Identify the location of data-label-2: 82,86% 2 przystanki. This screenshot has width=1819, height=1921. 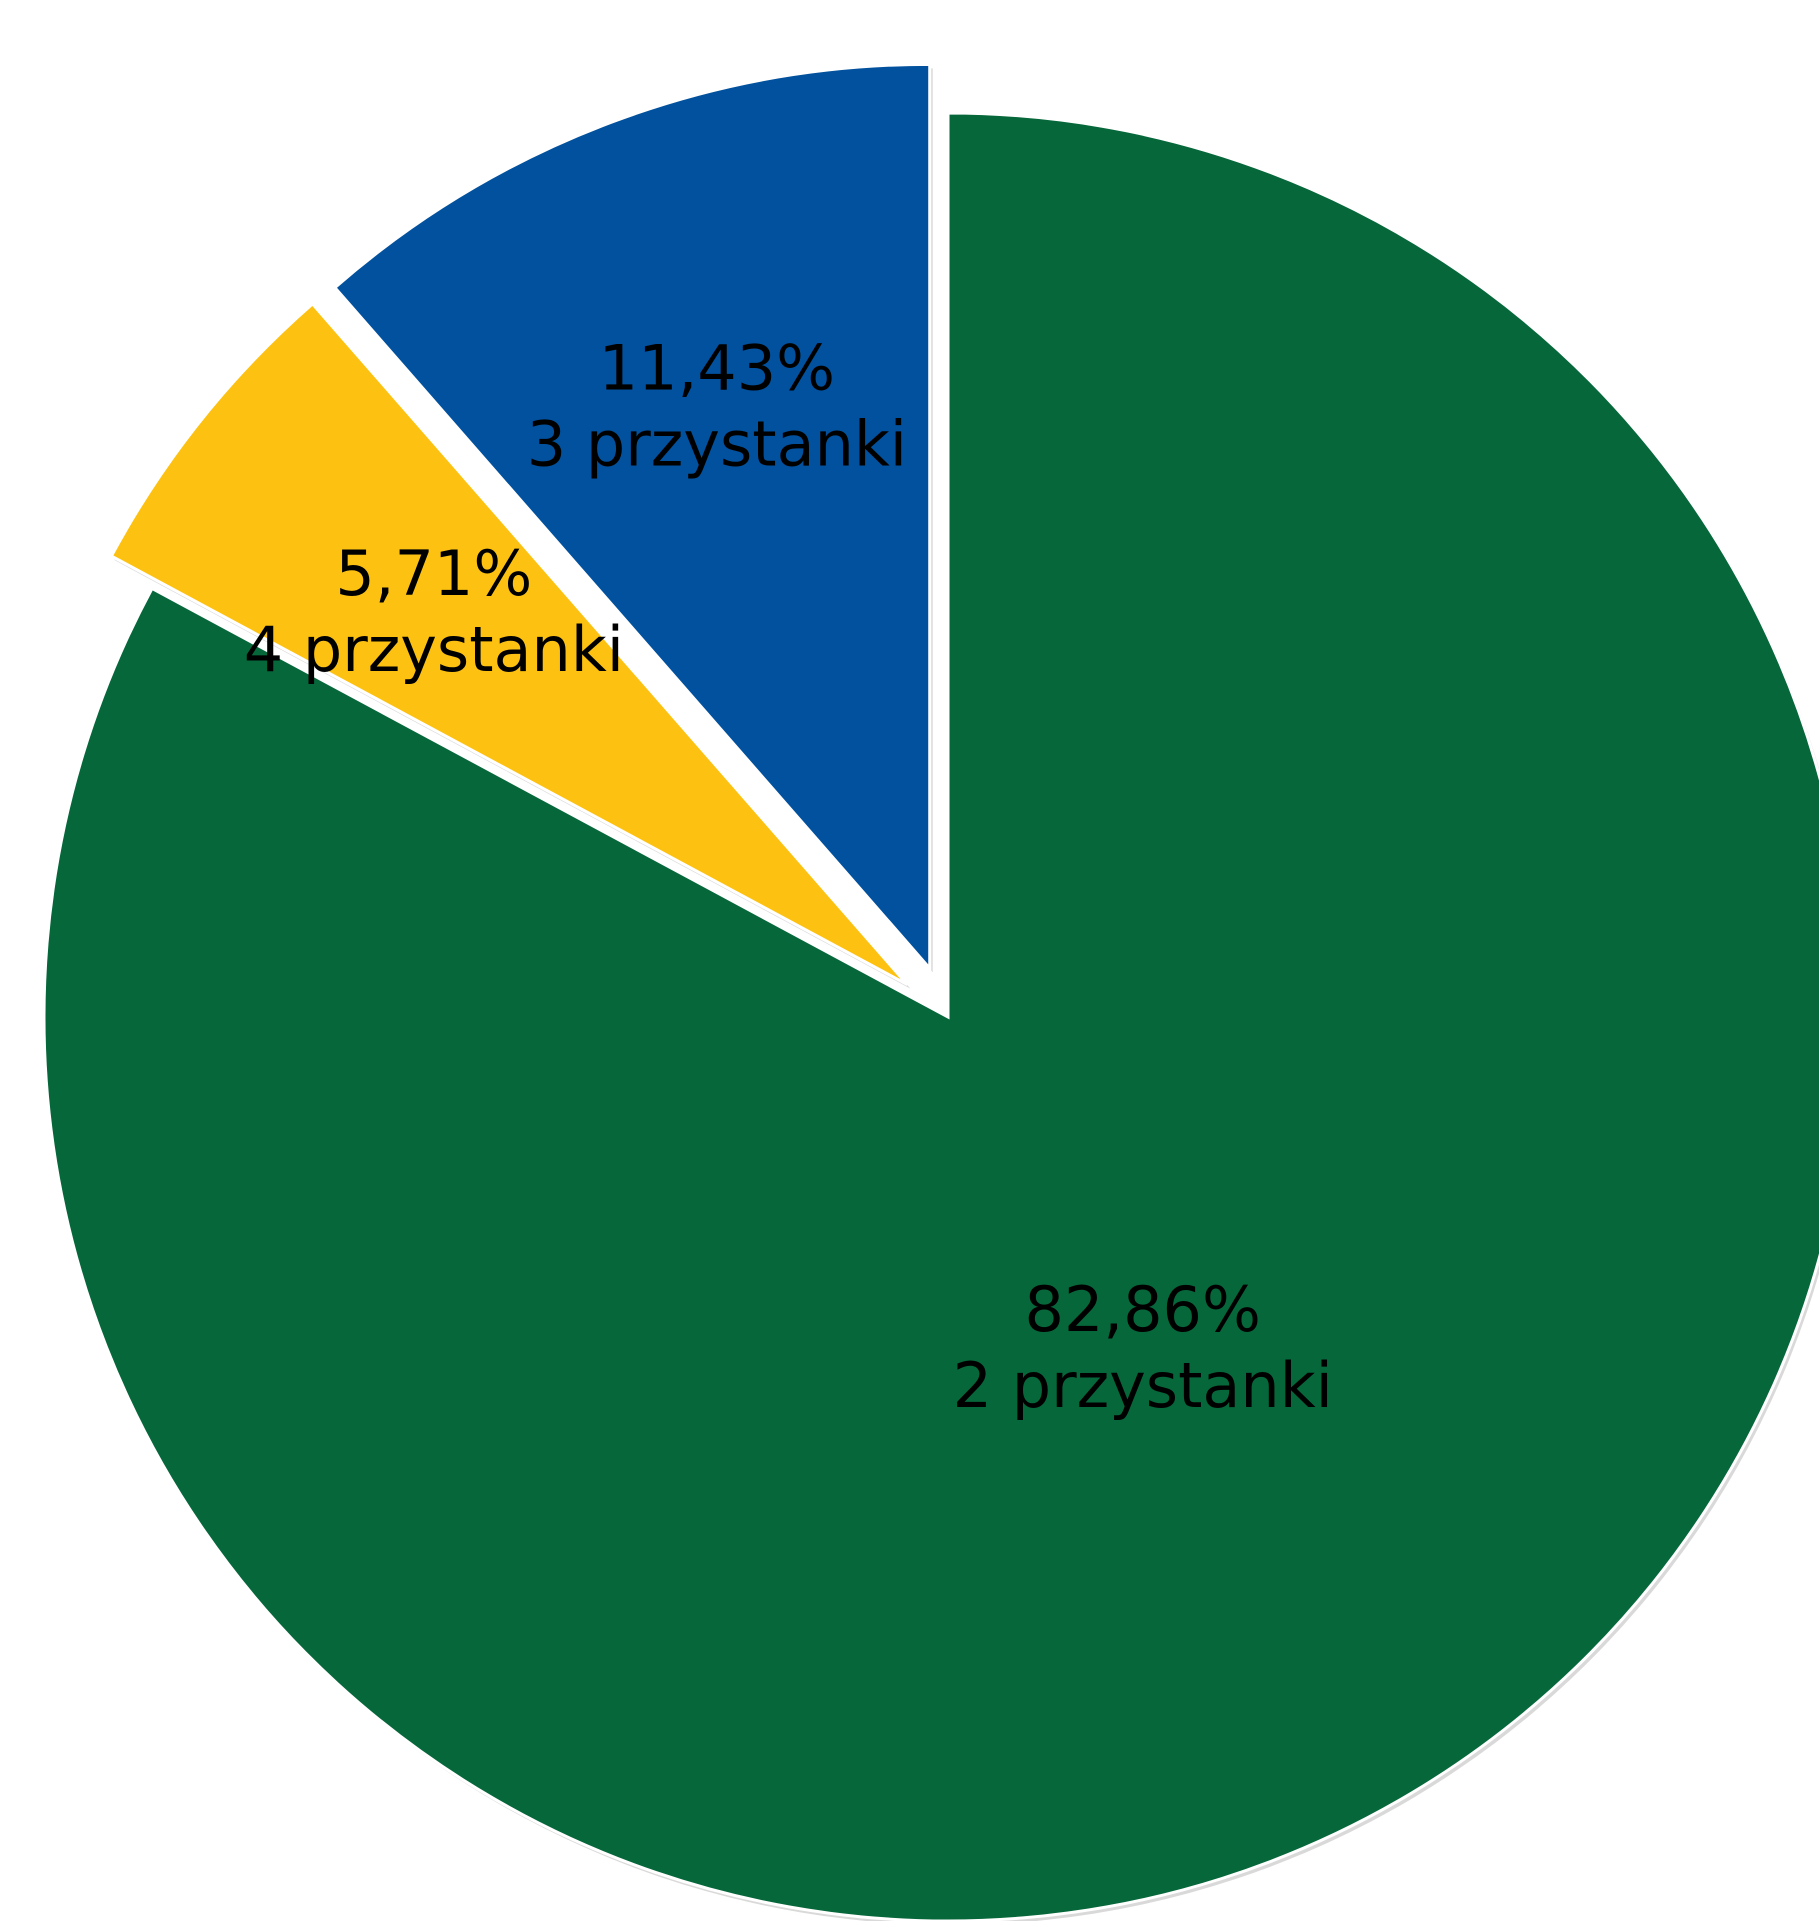
(1143, 1347).